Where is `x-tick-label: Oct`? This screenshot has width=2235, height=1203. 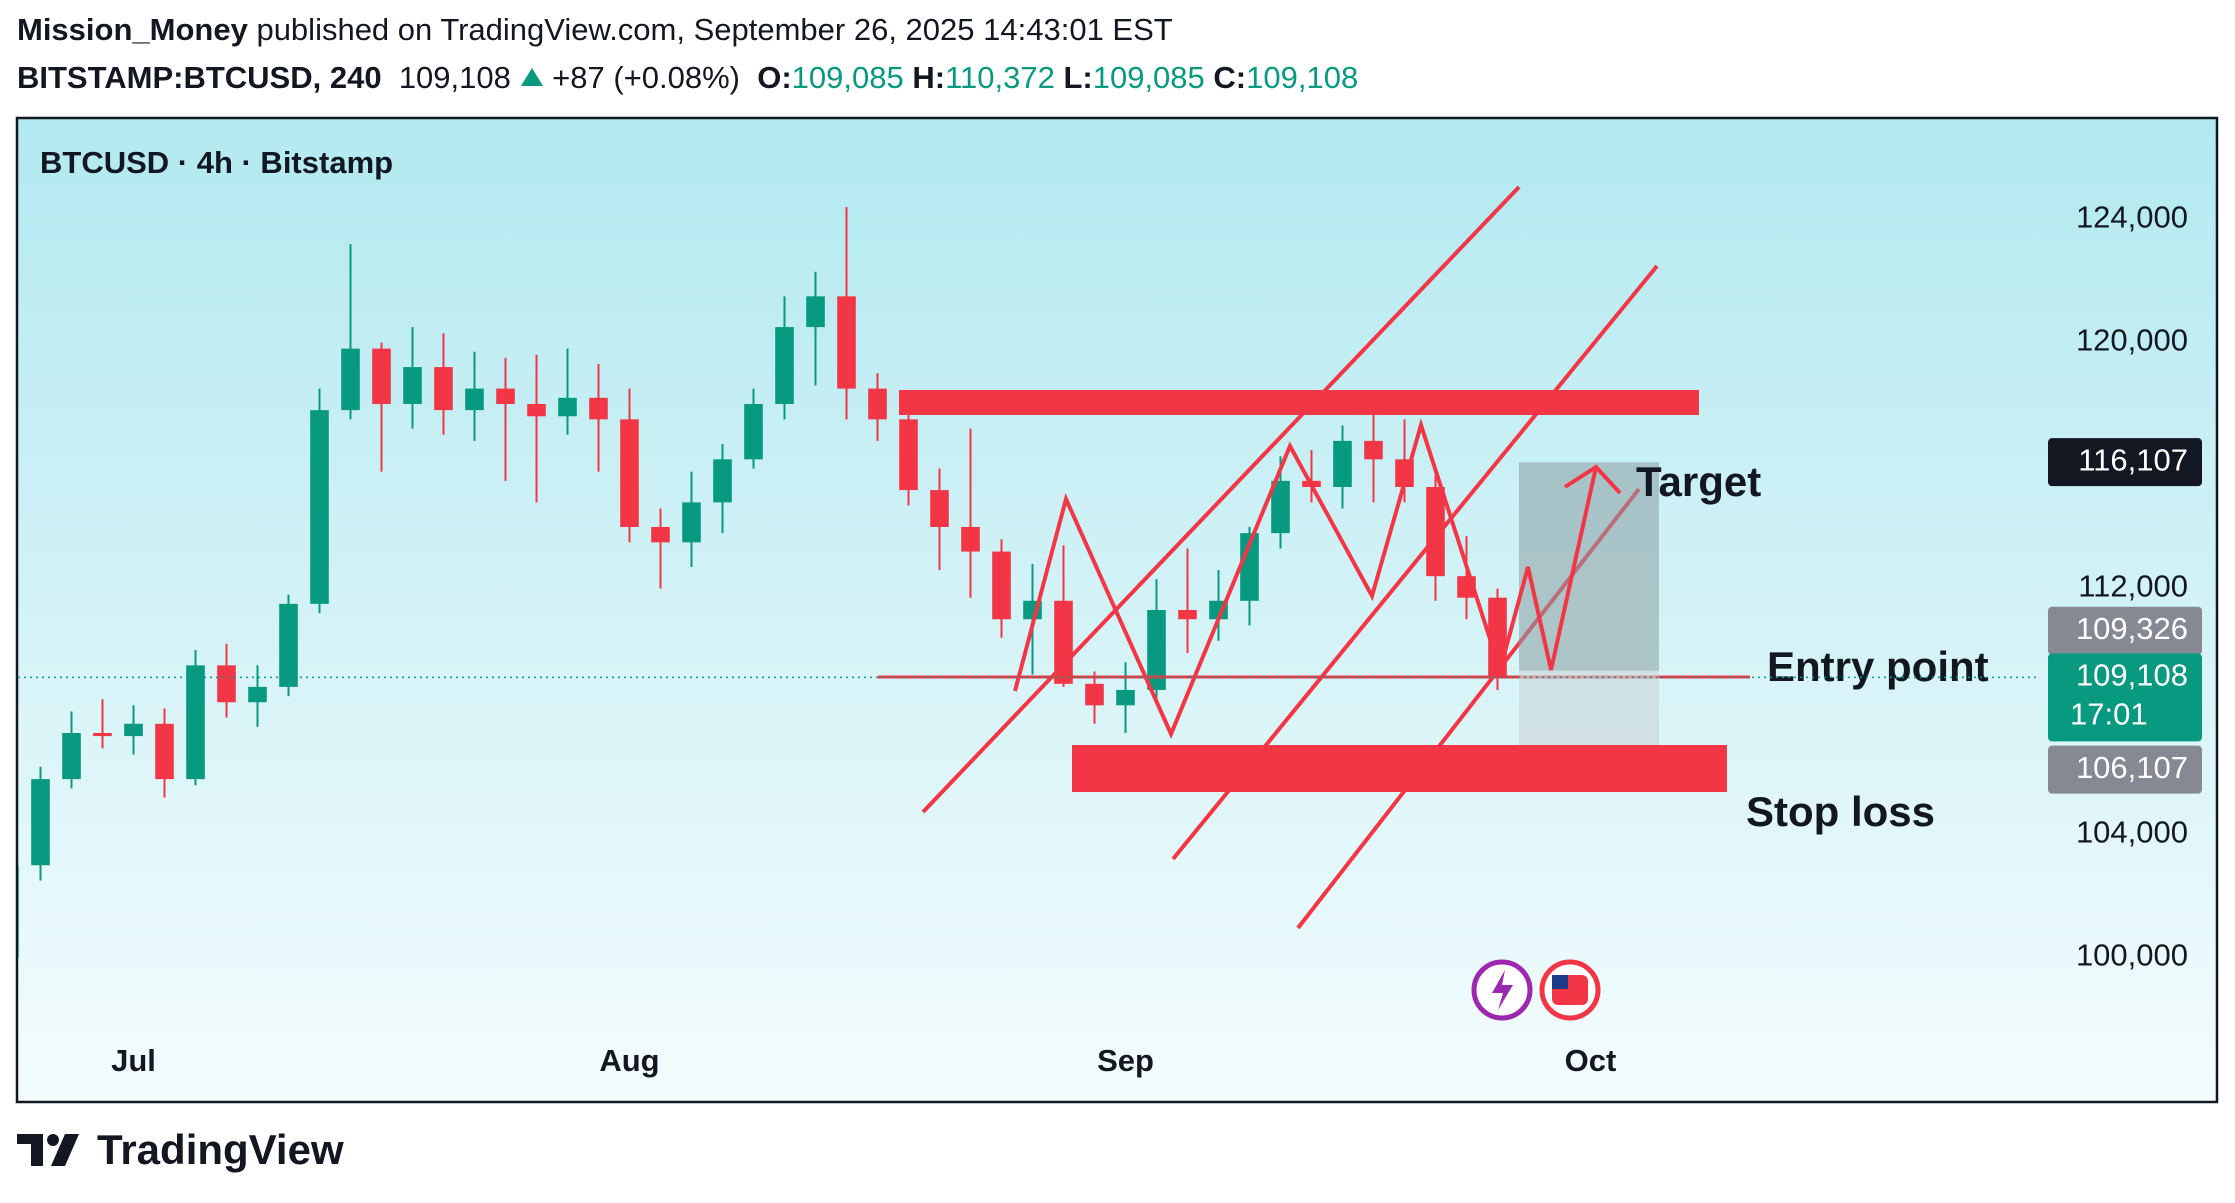 x-tick-label: Oct is located at coordinates (1591, 1060).